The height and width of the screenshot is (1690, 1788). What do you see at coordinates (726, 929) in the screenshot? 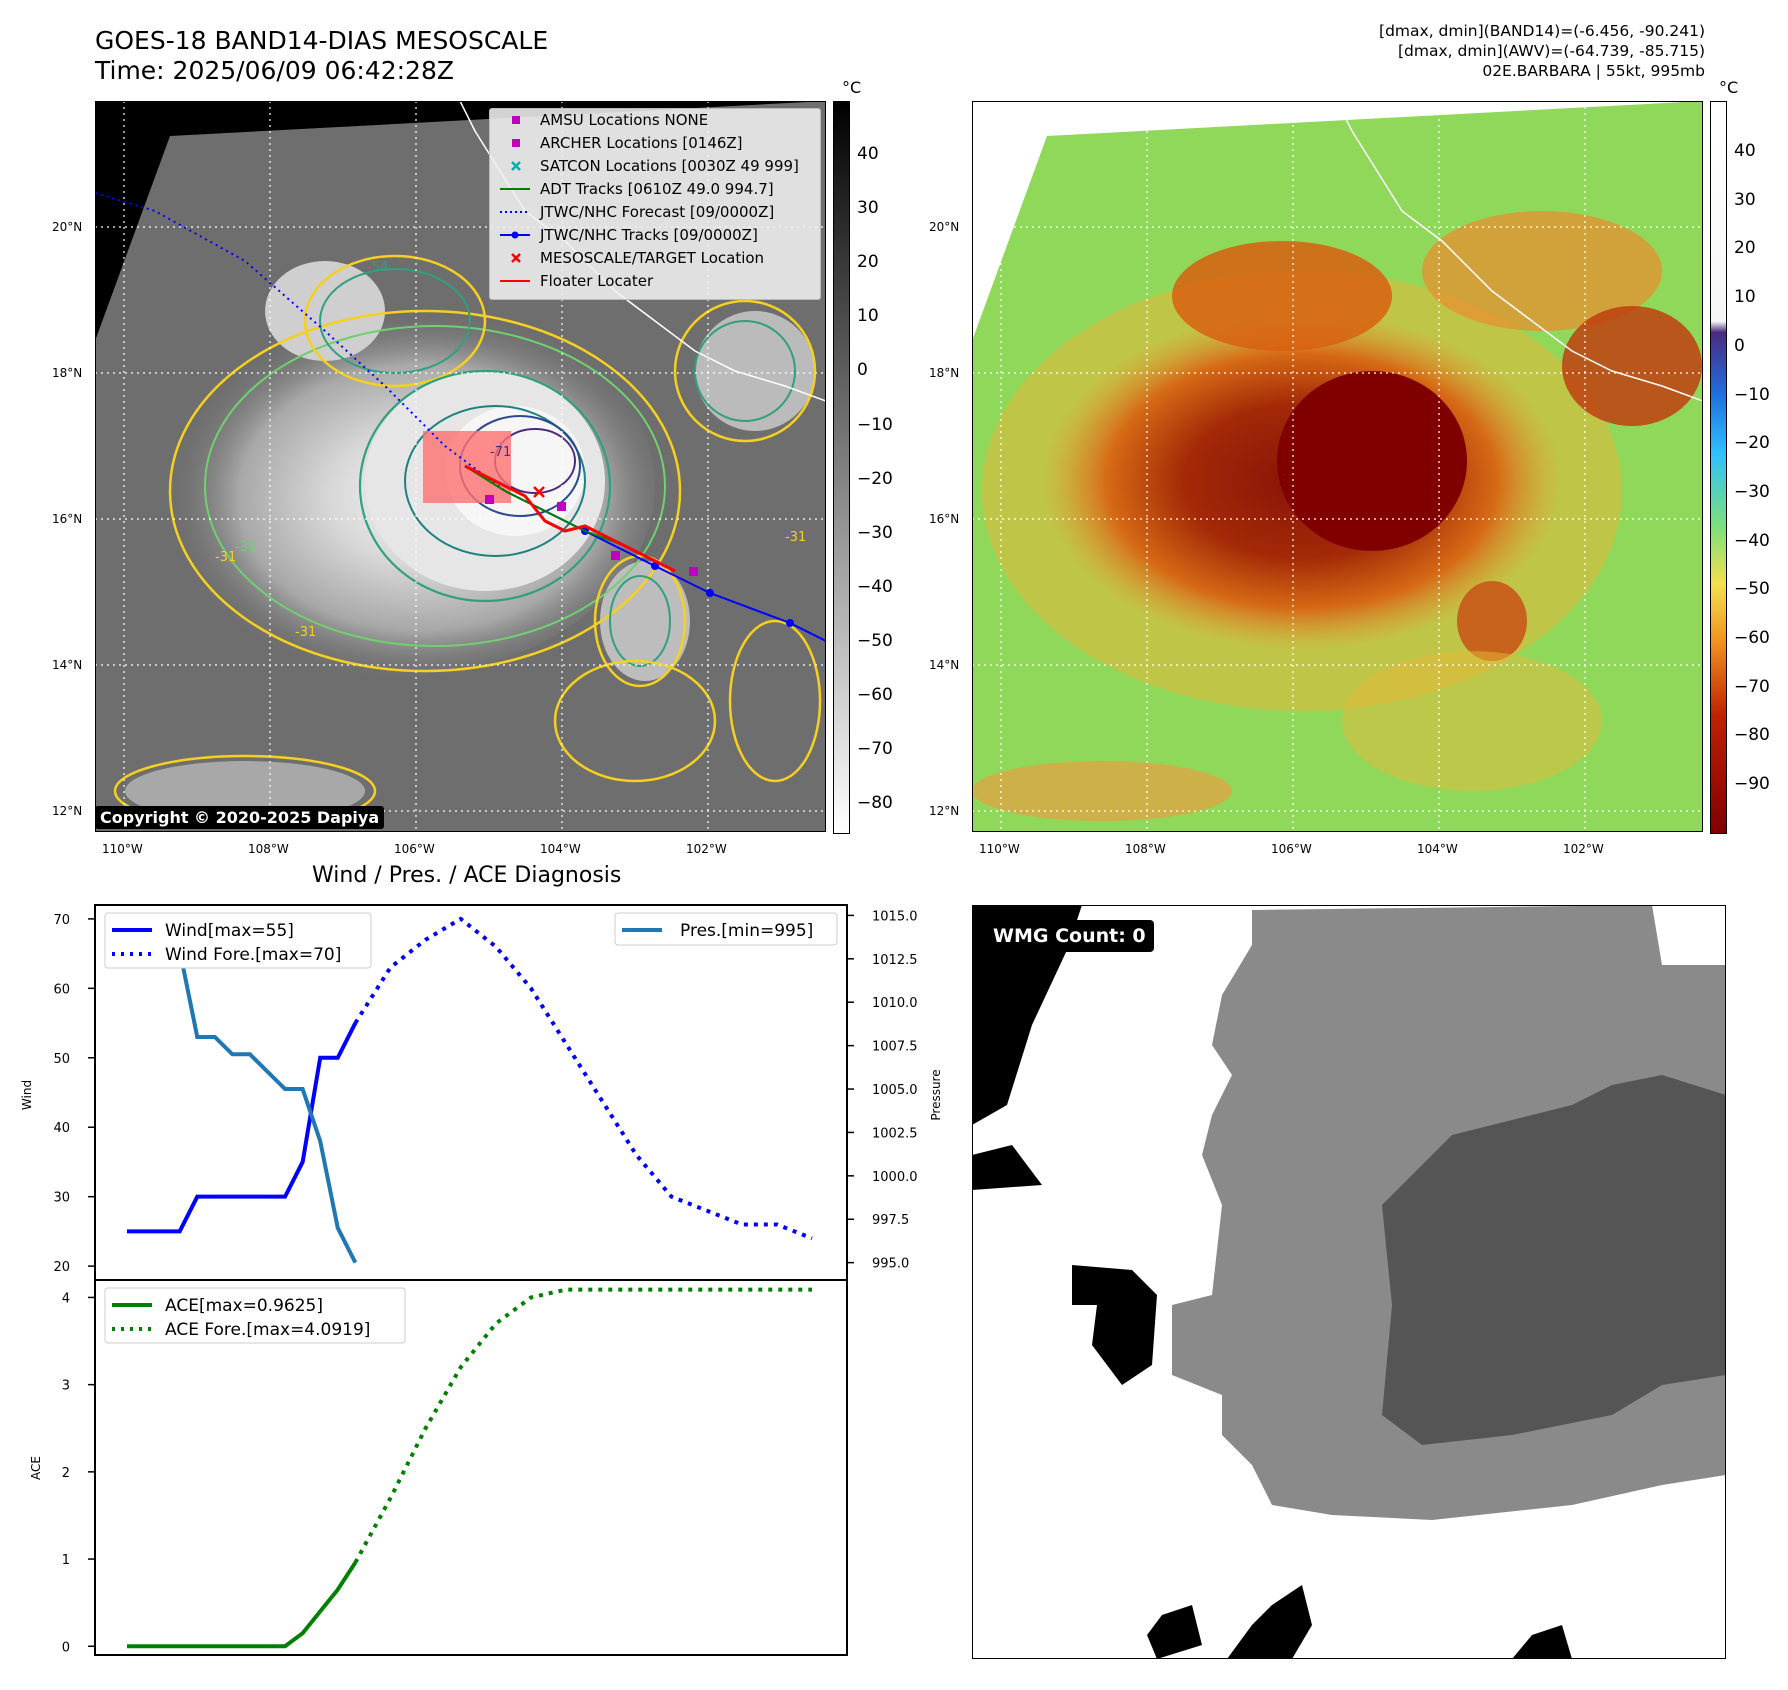
I see `pres-legend` at bounding box center [726, 929].